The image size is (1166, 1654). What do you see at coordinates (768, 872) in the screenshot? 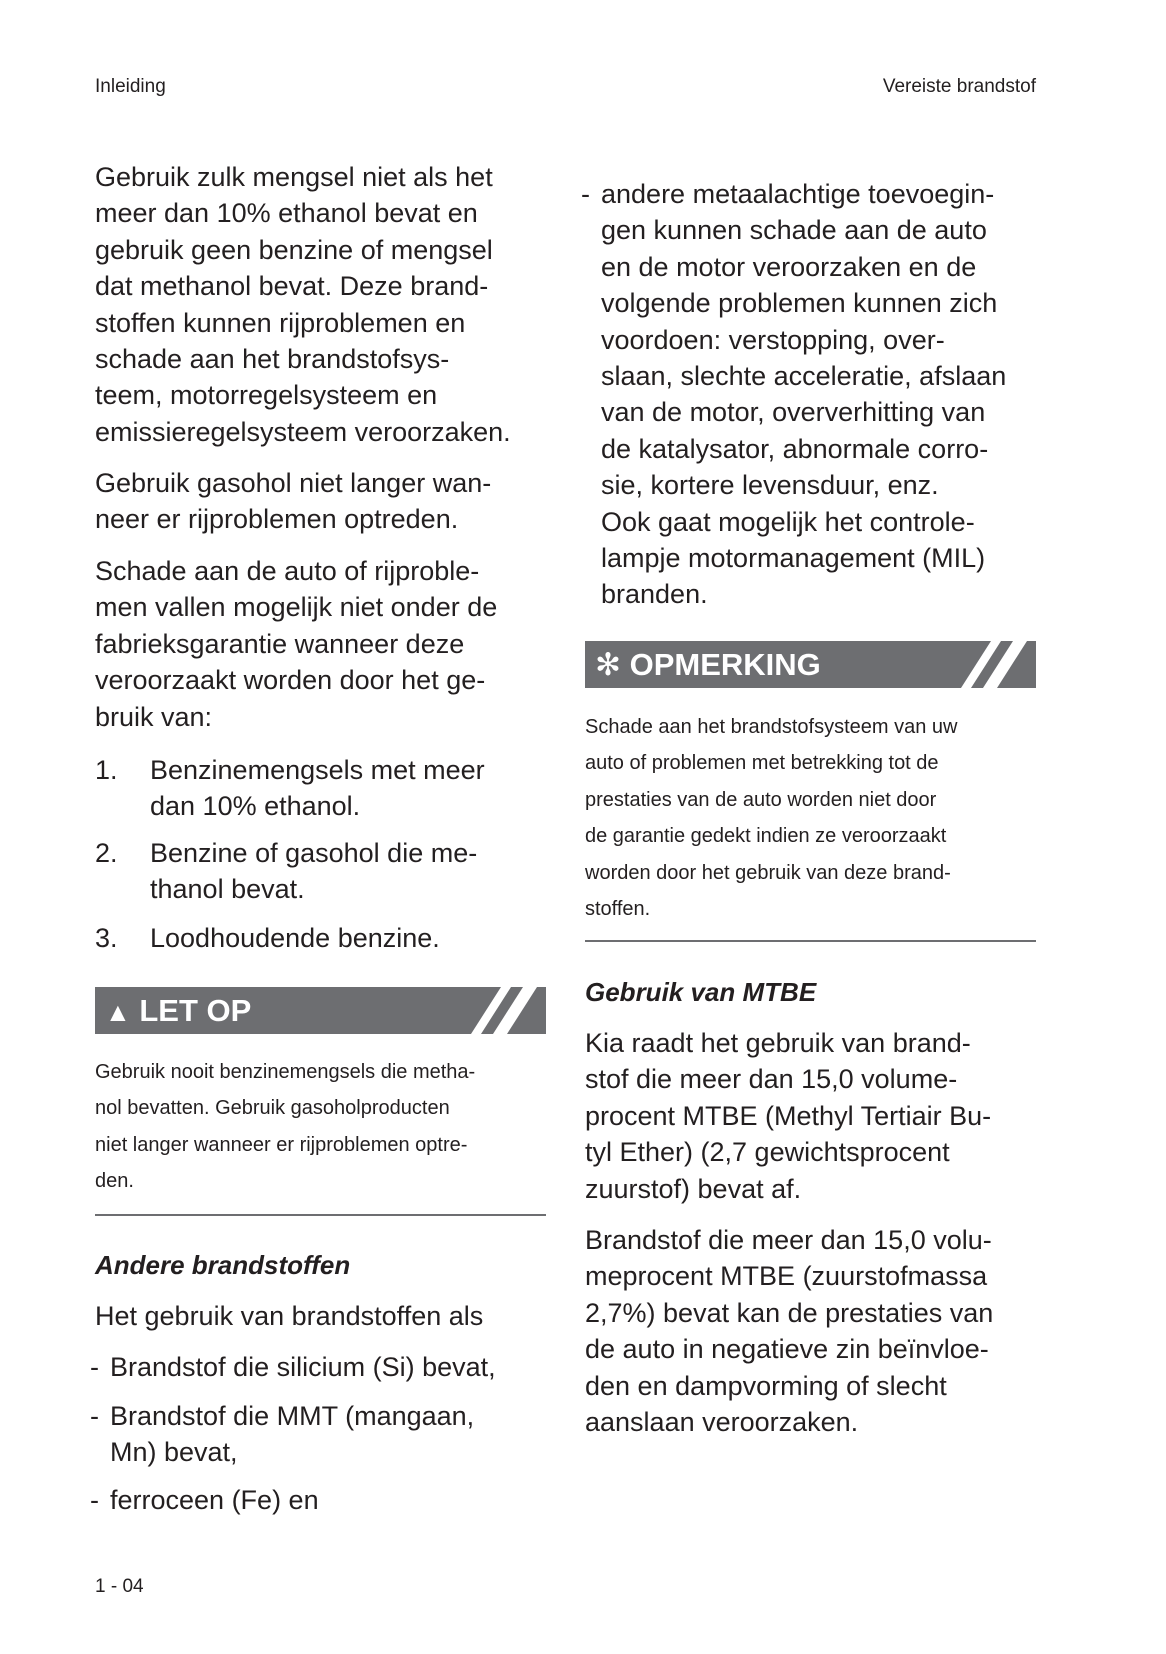
I see `text-line: worden door het gebruik van deze brand-` at bounding box center [768, 872].